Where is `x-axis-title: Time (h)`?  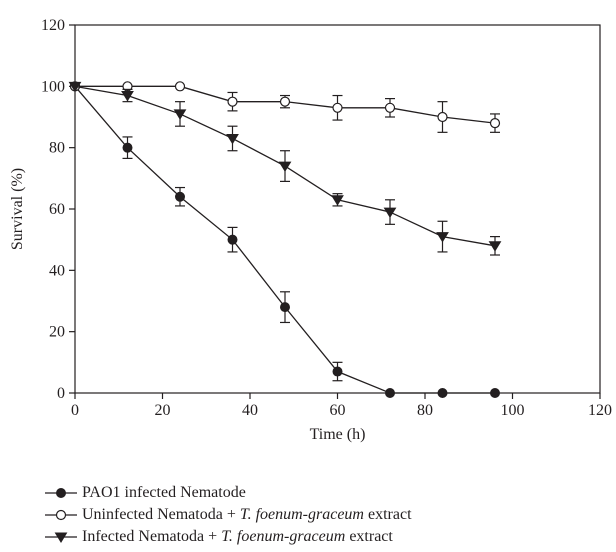
x-axis-title: Time (h) is located at coordinates (338, 434).